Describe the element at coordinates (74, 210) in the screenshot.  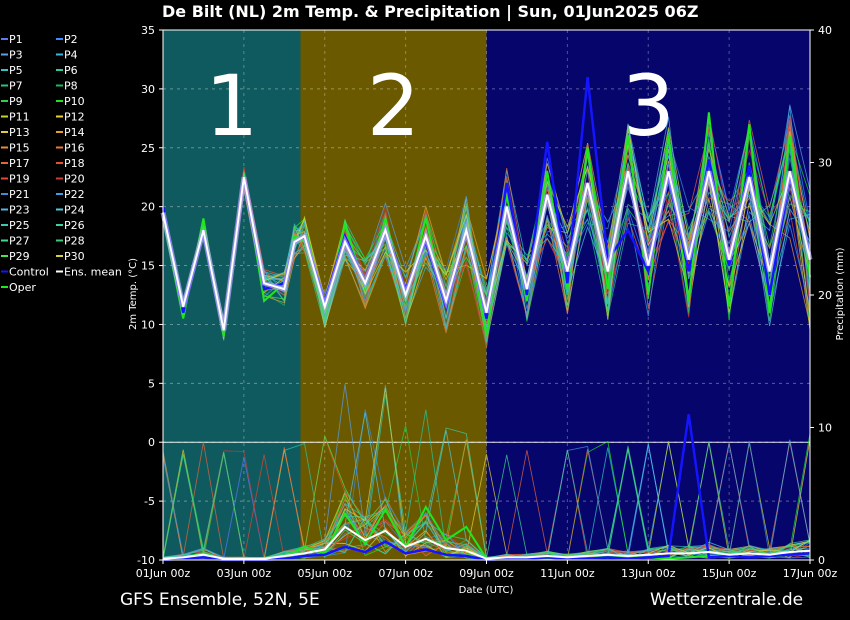
I see `legend-label-P24: P24` at that location.